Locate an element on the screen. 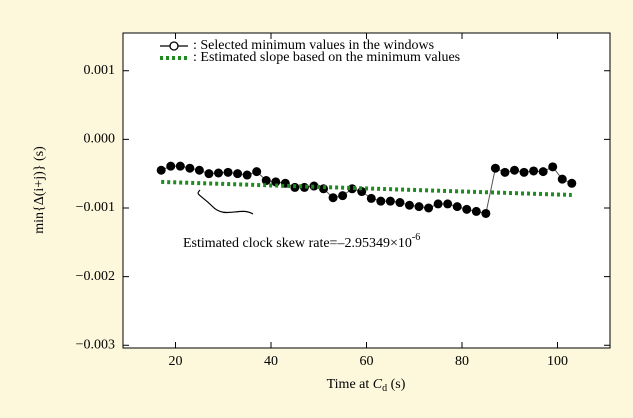  x-label-unit: (s) is located at coordinates (398, 384).